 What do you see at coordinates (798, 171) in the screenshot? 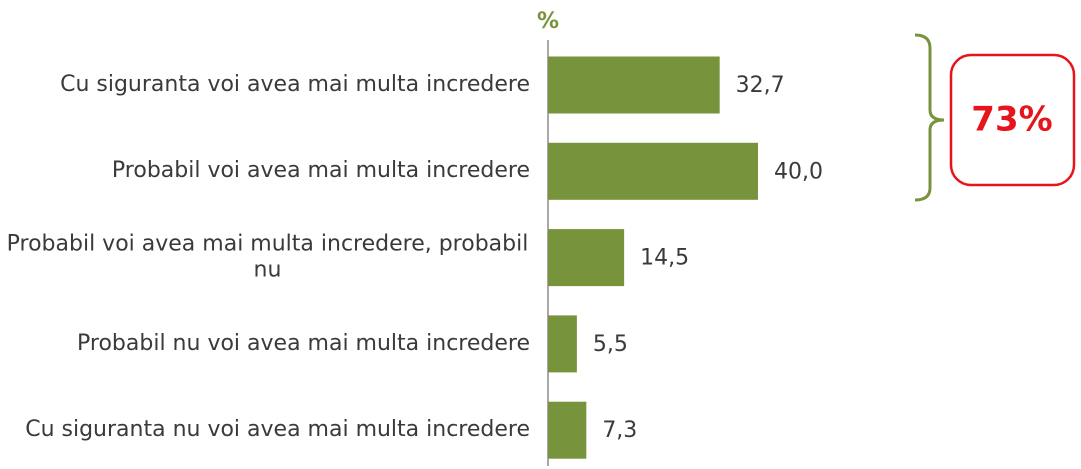
I see `value-label: 40,0` at bounding box center [798, 171].